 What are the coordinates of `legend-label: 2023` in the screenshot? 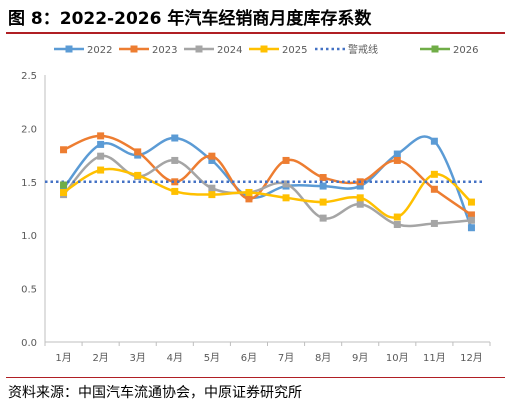 It's located at (164, 50).